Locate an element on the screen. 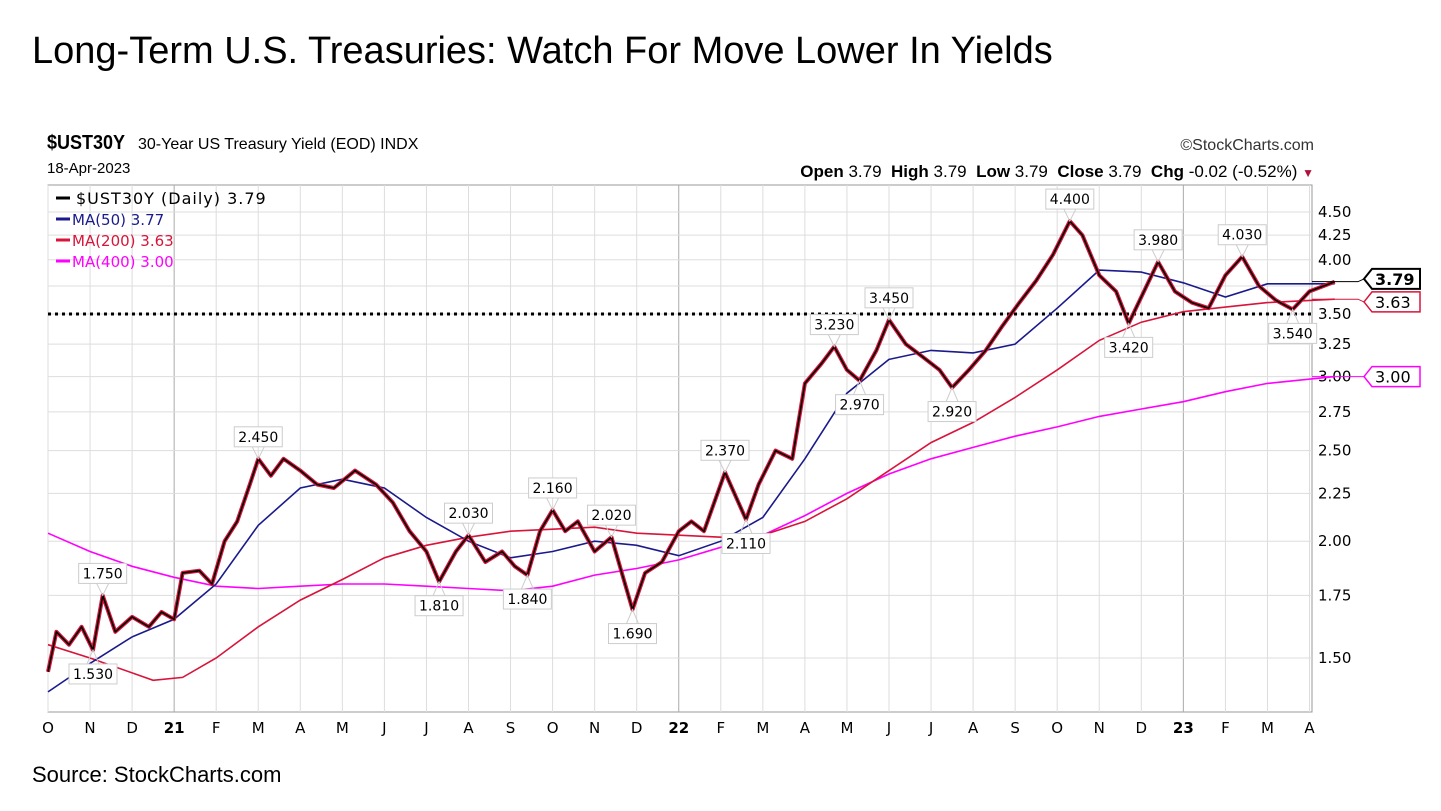 The height and width of the screenshot is (811, 1441). y-tick-label: 4.00 is located at coordinates (1334, 260).